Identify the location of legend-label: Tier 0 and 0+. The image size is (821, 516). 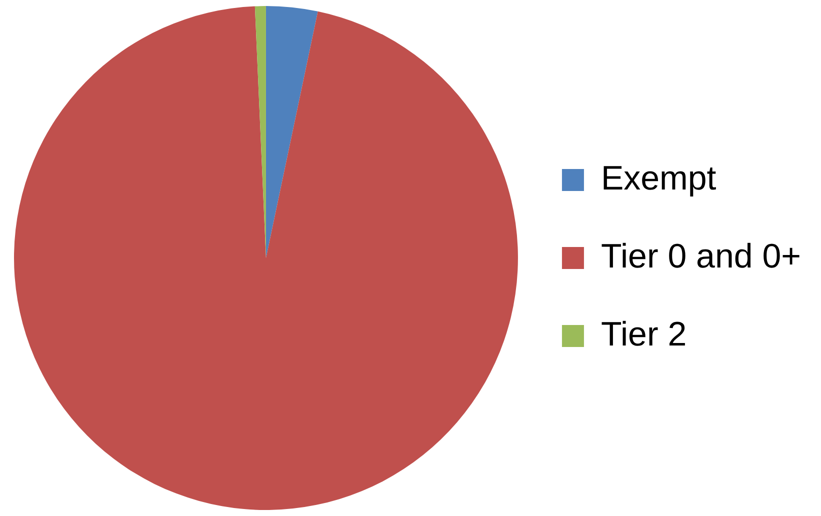
(701, 256).